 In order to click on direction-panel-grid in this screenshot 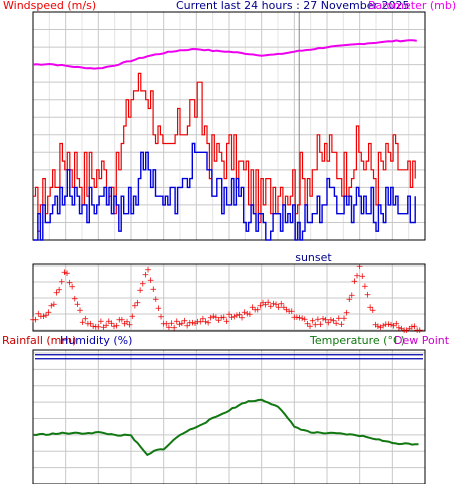, I will do `click(229, 297)`.